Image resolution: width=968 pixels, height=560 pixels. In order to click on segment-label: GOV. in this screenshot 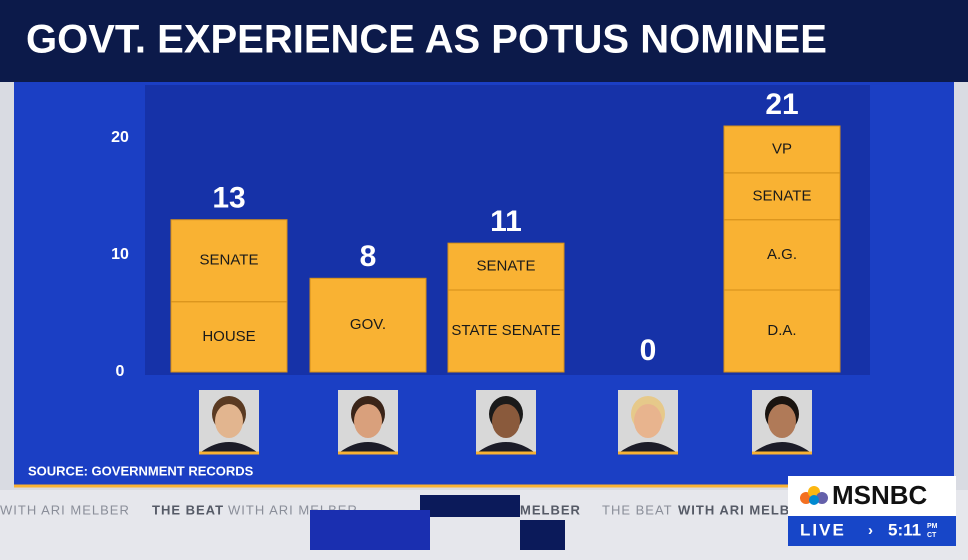, I will do `click(368, 324)`.